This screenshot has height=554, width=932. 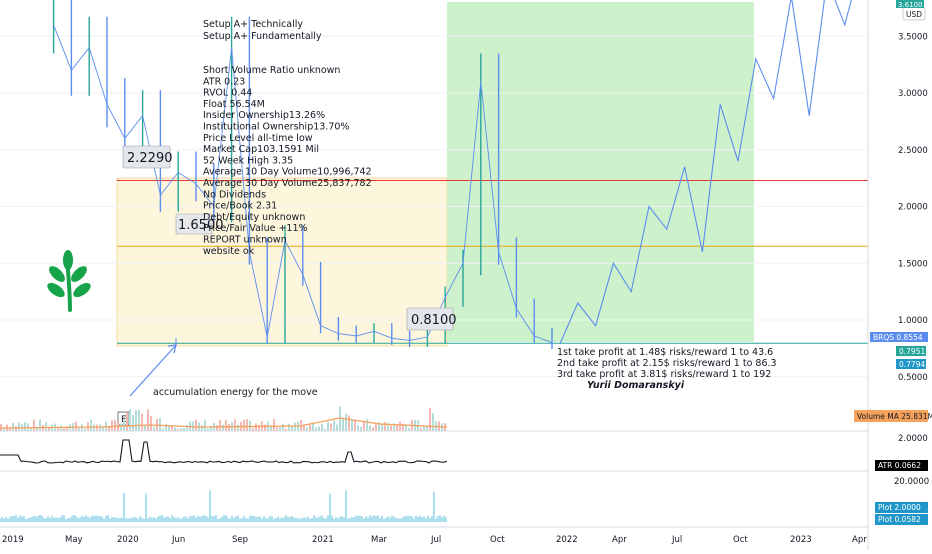 I want to click on x-tick-label: 2019, so click(x=13, y=540).